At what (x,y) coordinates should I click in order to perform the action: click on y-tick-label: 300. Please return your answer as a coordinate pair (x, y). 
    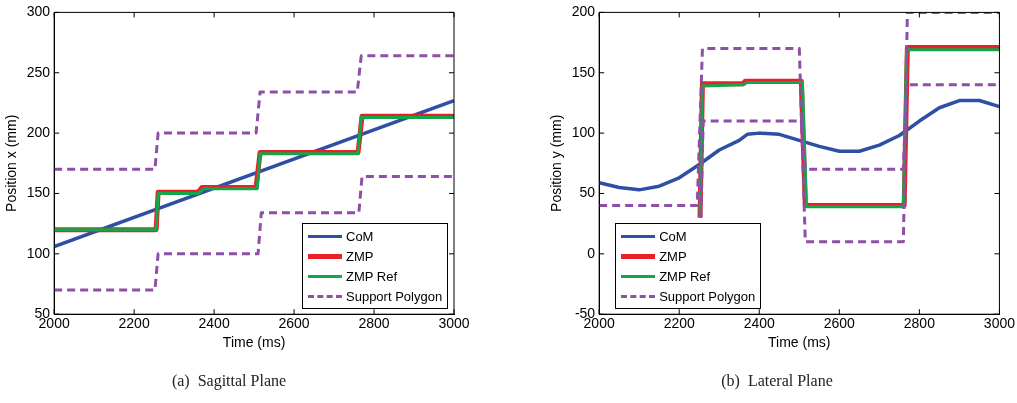
    Looking at the image, I should click on (38, 11).